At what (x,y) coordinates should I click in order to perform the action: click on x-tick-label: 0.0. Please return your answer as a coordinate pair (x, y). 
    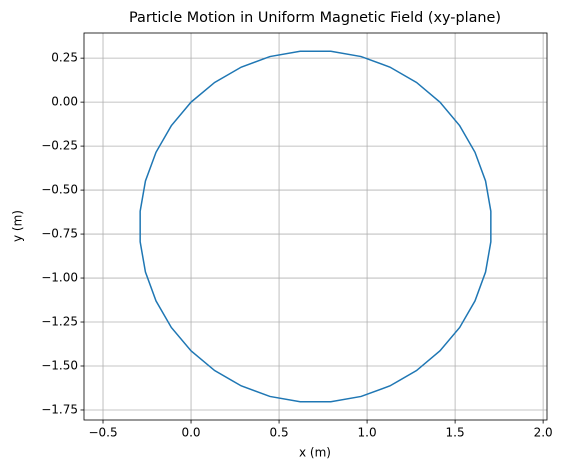
    Looking at the image, I should click on (190, 433).